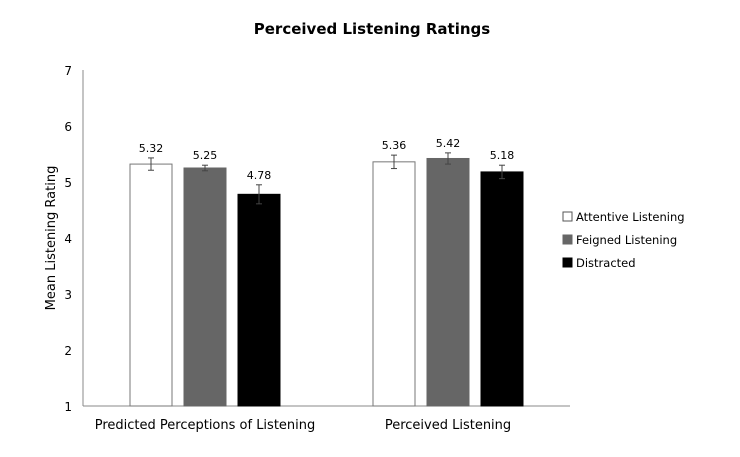  Describe the element at coordinates (626, 240) in the screenshot. I see `legend-entry: Feigned Listening` at that location.